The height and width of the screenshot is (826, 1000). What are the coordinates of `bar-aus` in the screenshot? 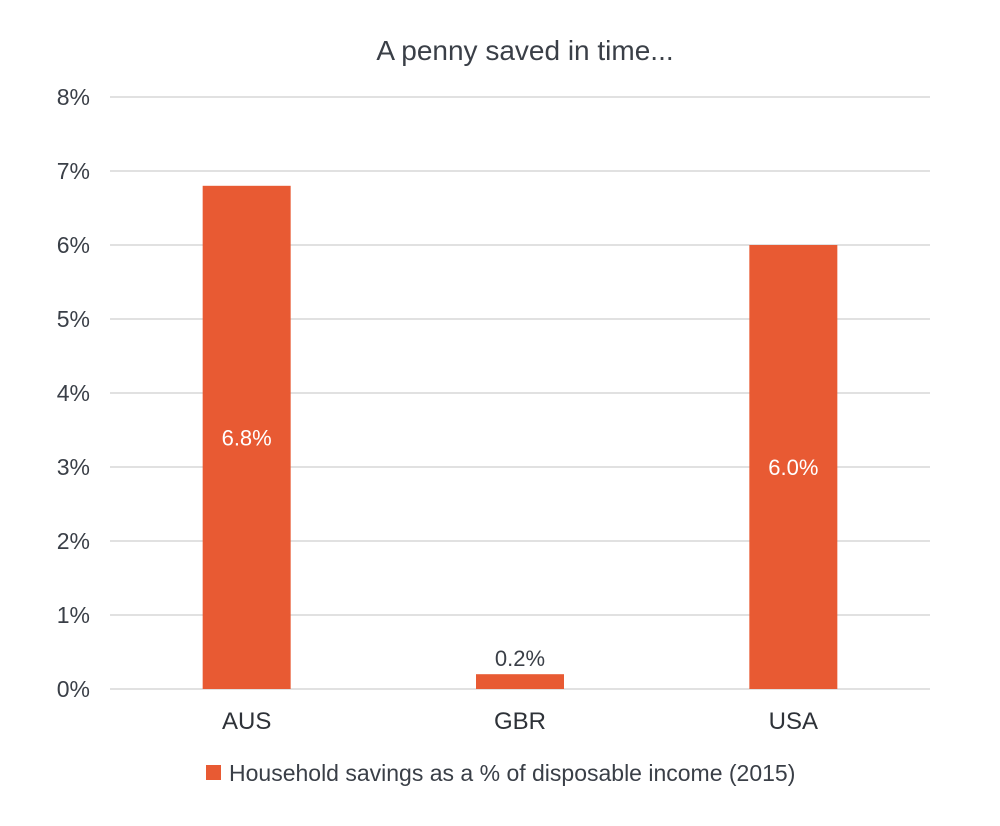 It's located at (246, 437).